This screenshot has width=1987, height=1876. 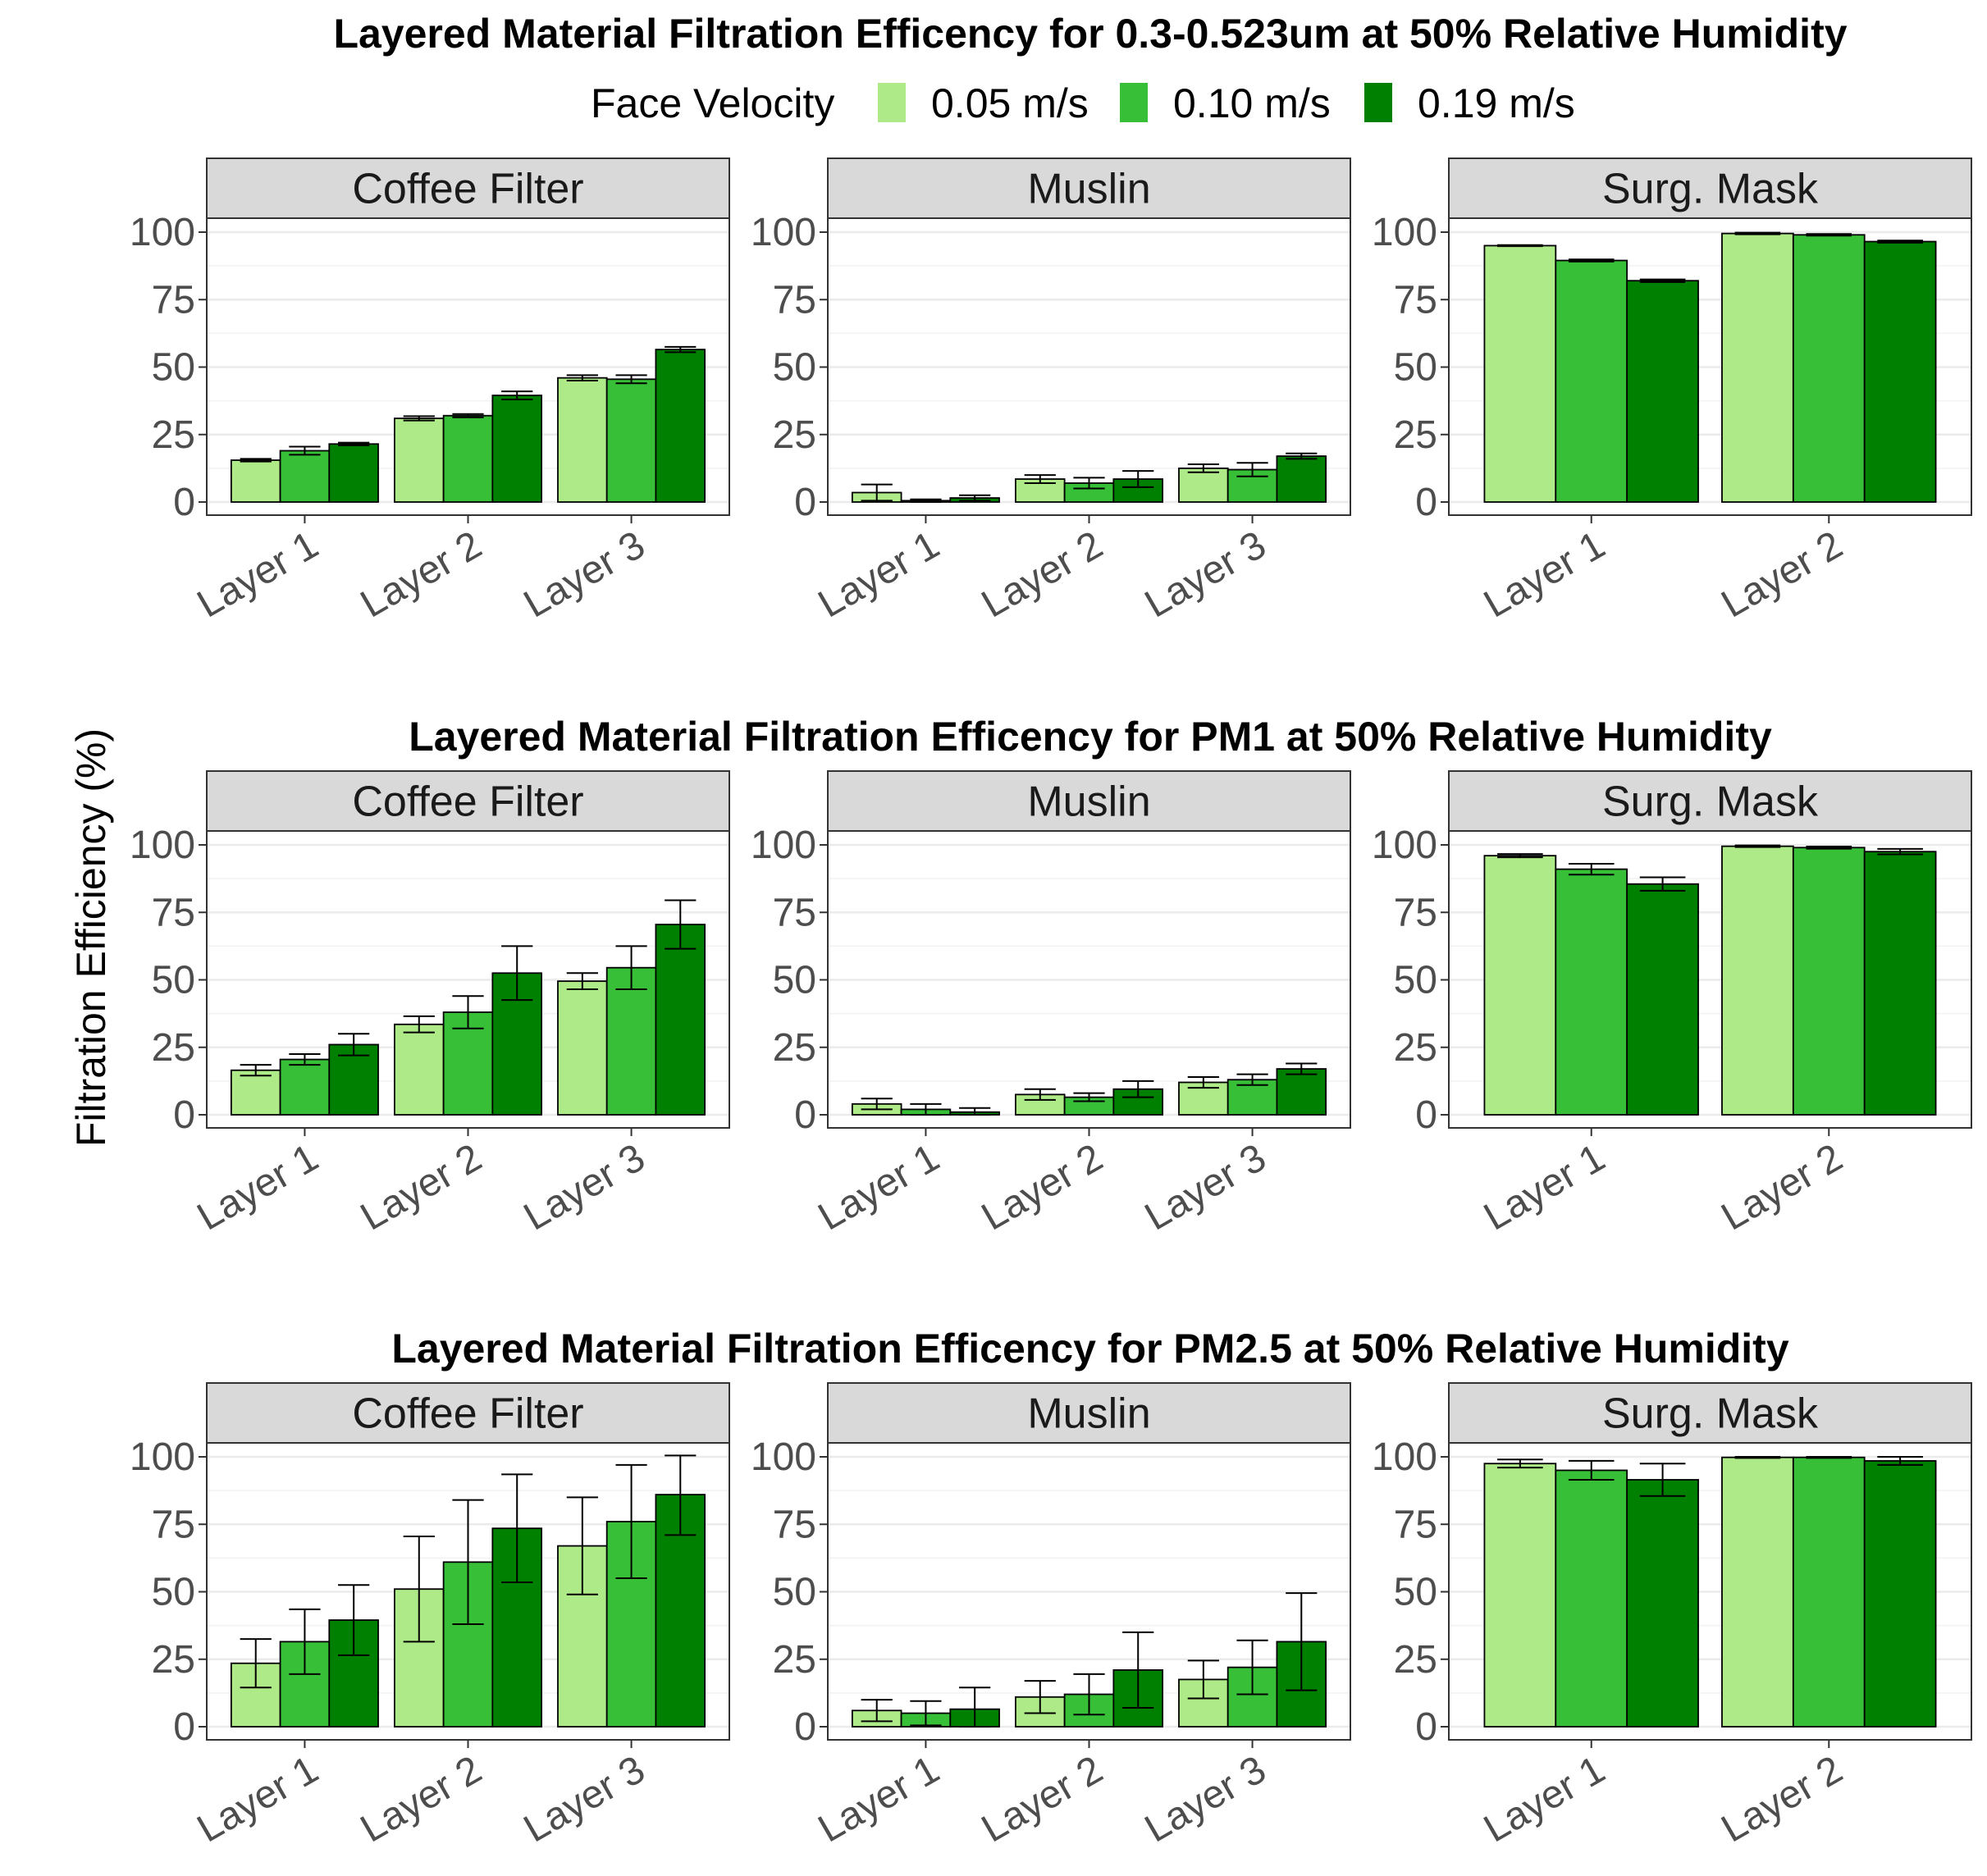 I want to click on legend-label-0: 0.05 m/s, so click(x=1010, y=103).